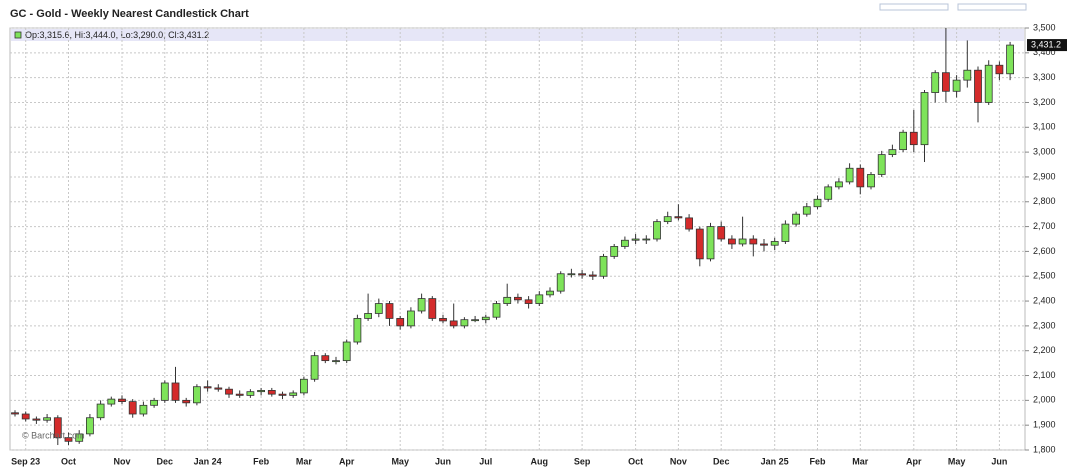 The image size is (1091, 476). What do you see at coordinates (1044, 102) in the screenshot?
I see `y-tick-label: 3,200` at bounding box center [1044, 102].